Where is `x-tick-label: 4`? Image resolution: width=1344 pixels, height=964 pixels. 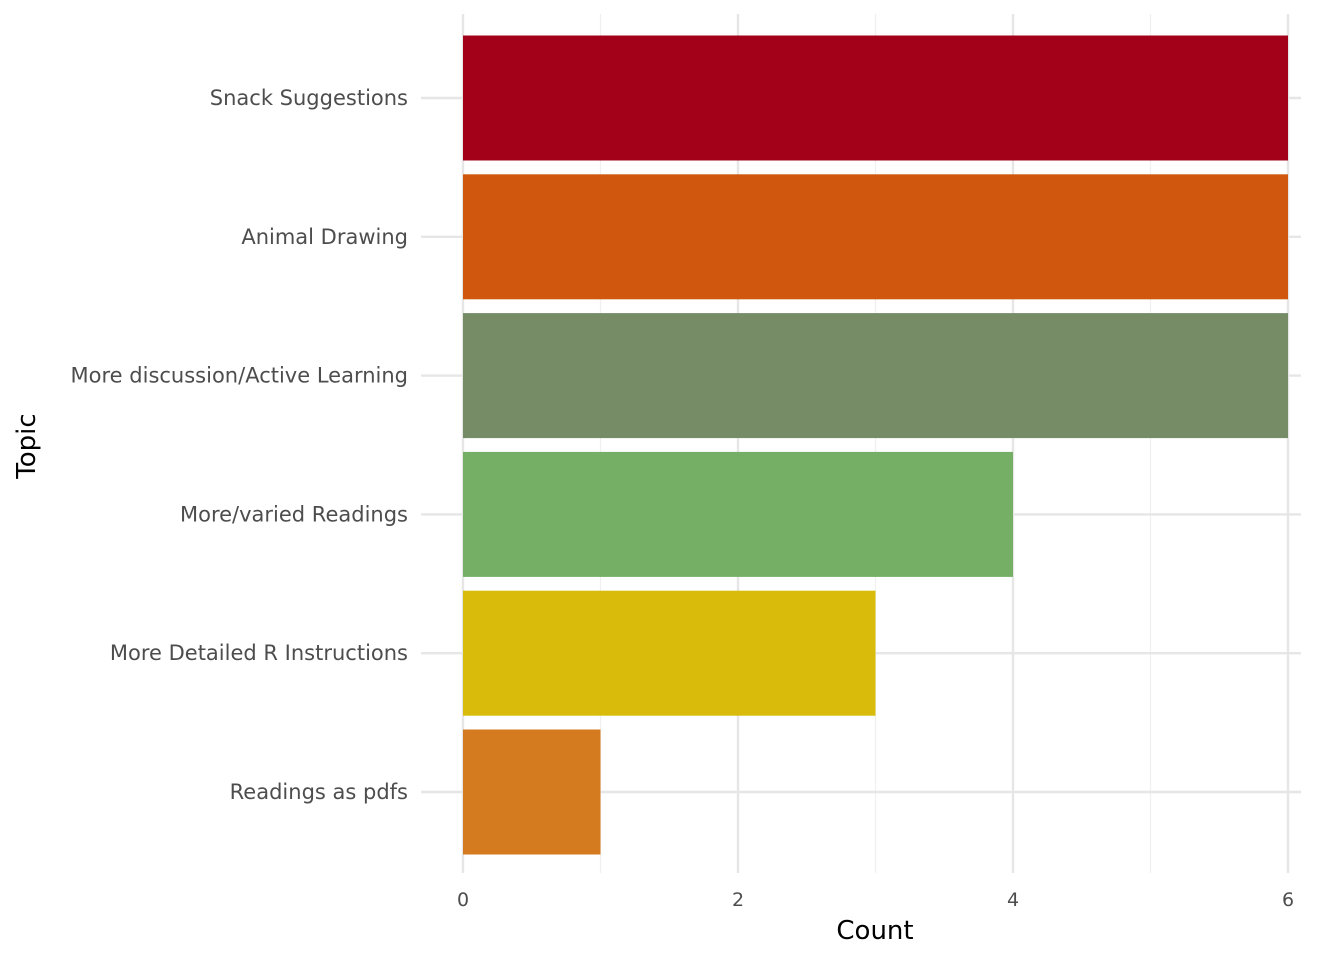
x-tick-label: 4 is located at coordinates (1013, 900).